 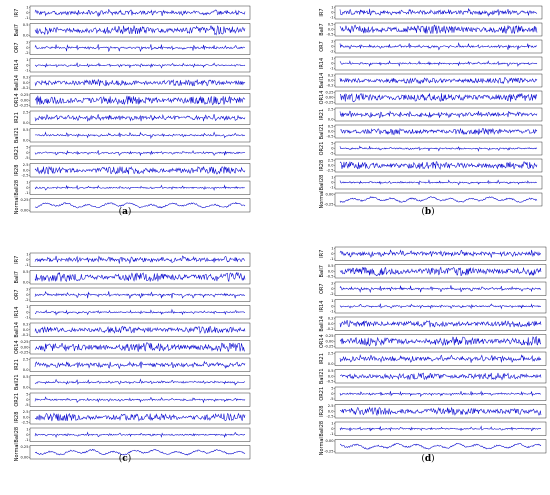 I want to click on tick-label: 2.5, so click(x=331, y=110).